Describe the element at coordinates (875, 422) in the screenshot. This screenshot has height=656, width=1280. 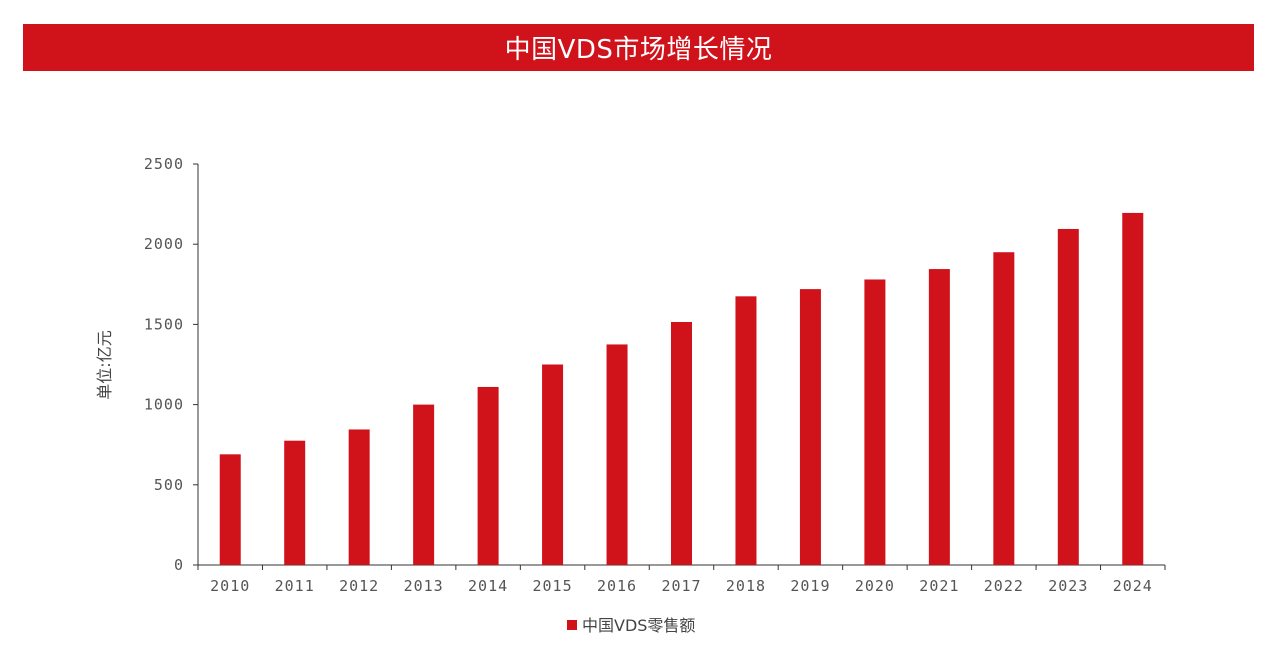
I see `bar-2020` at that location.